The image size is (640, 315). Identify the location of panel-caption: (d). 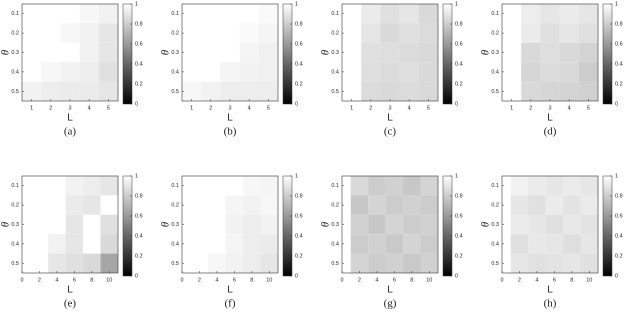
(550, 132).